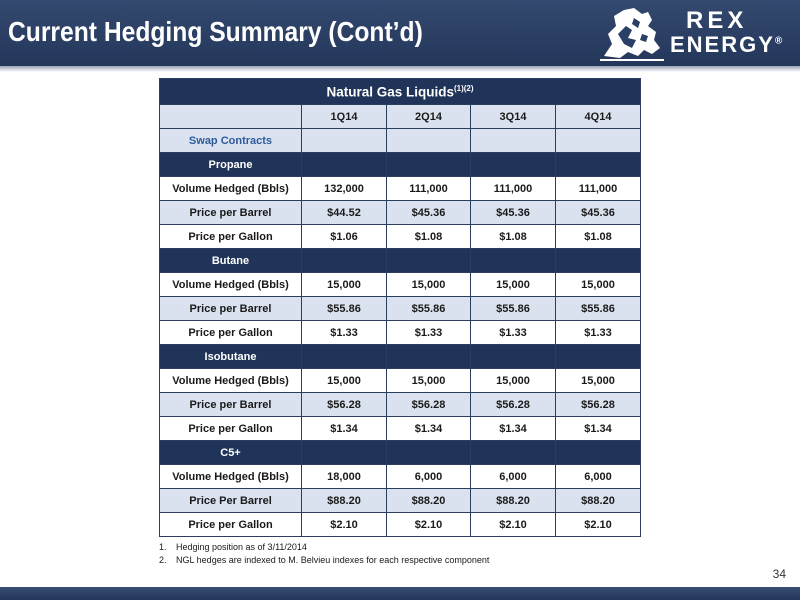 The width and height of the screenshot is (800, 600). I want to click on column-header-blank, so click(230, 116).